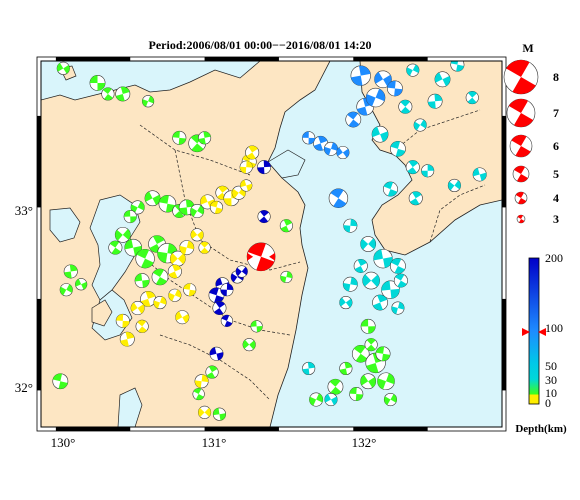  I want to click on depth-colorbar, so click(534, 331).